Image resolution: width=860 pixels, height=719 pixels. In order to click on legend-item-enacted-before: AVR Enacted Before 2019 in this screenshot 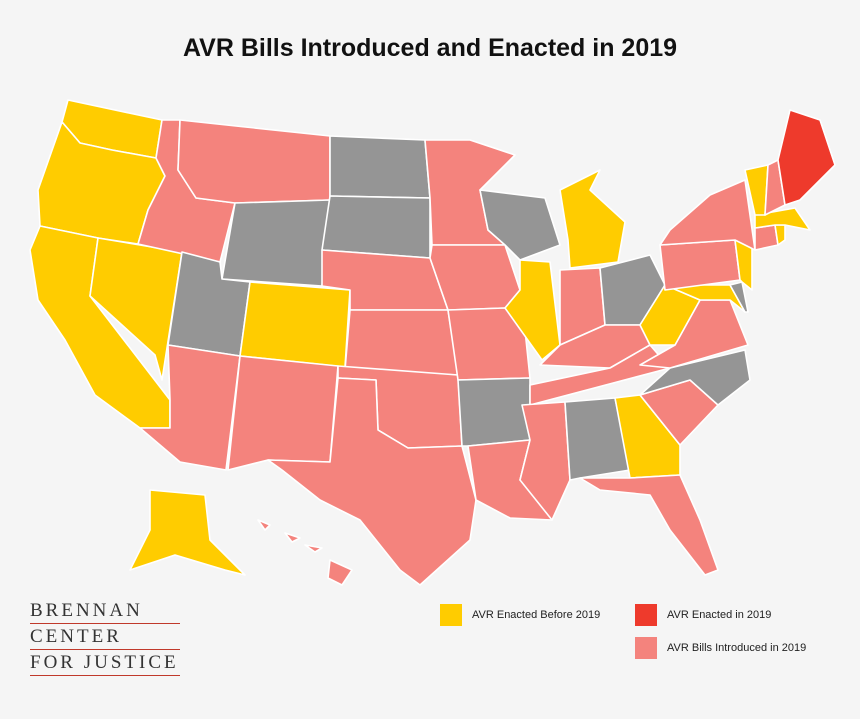, I will do `click(520, 615)`.